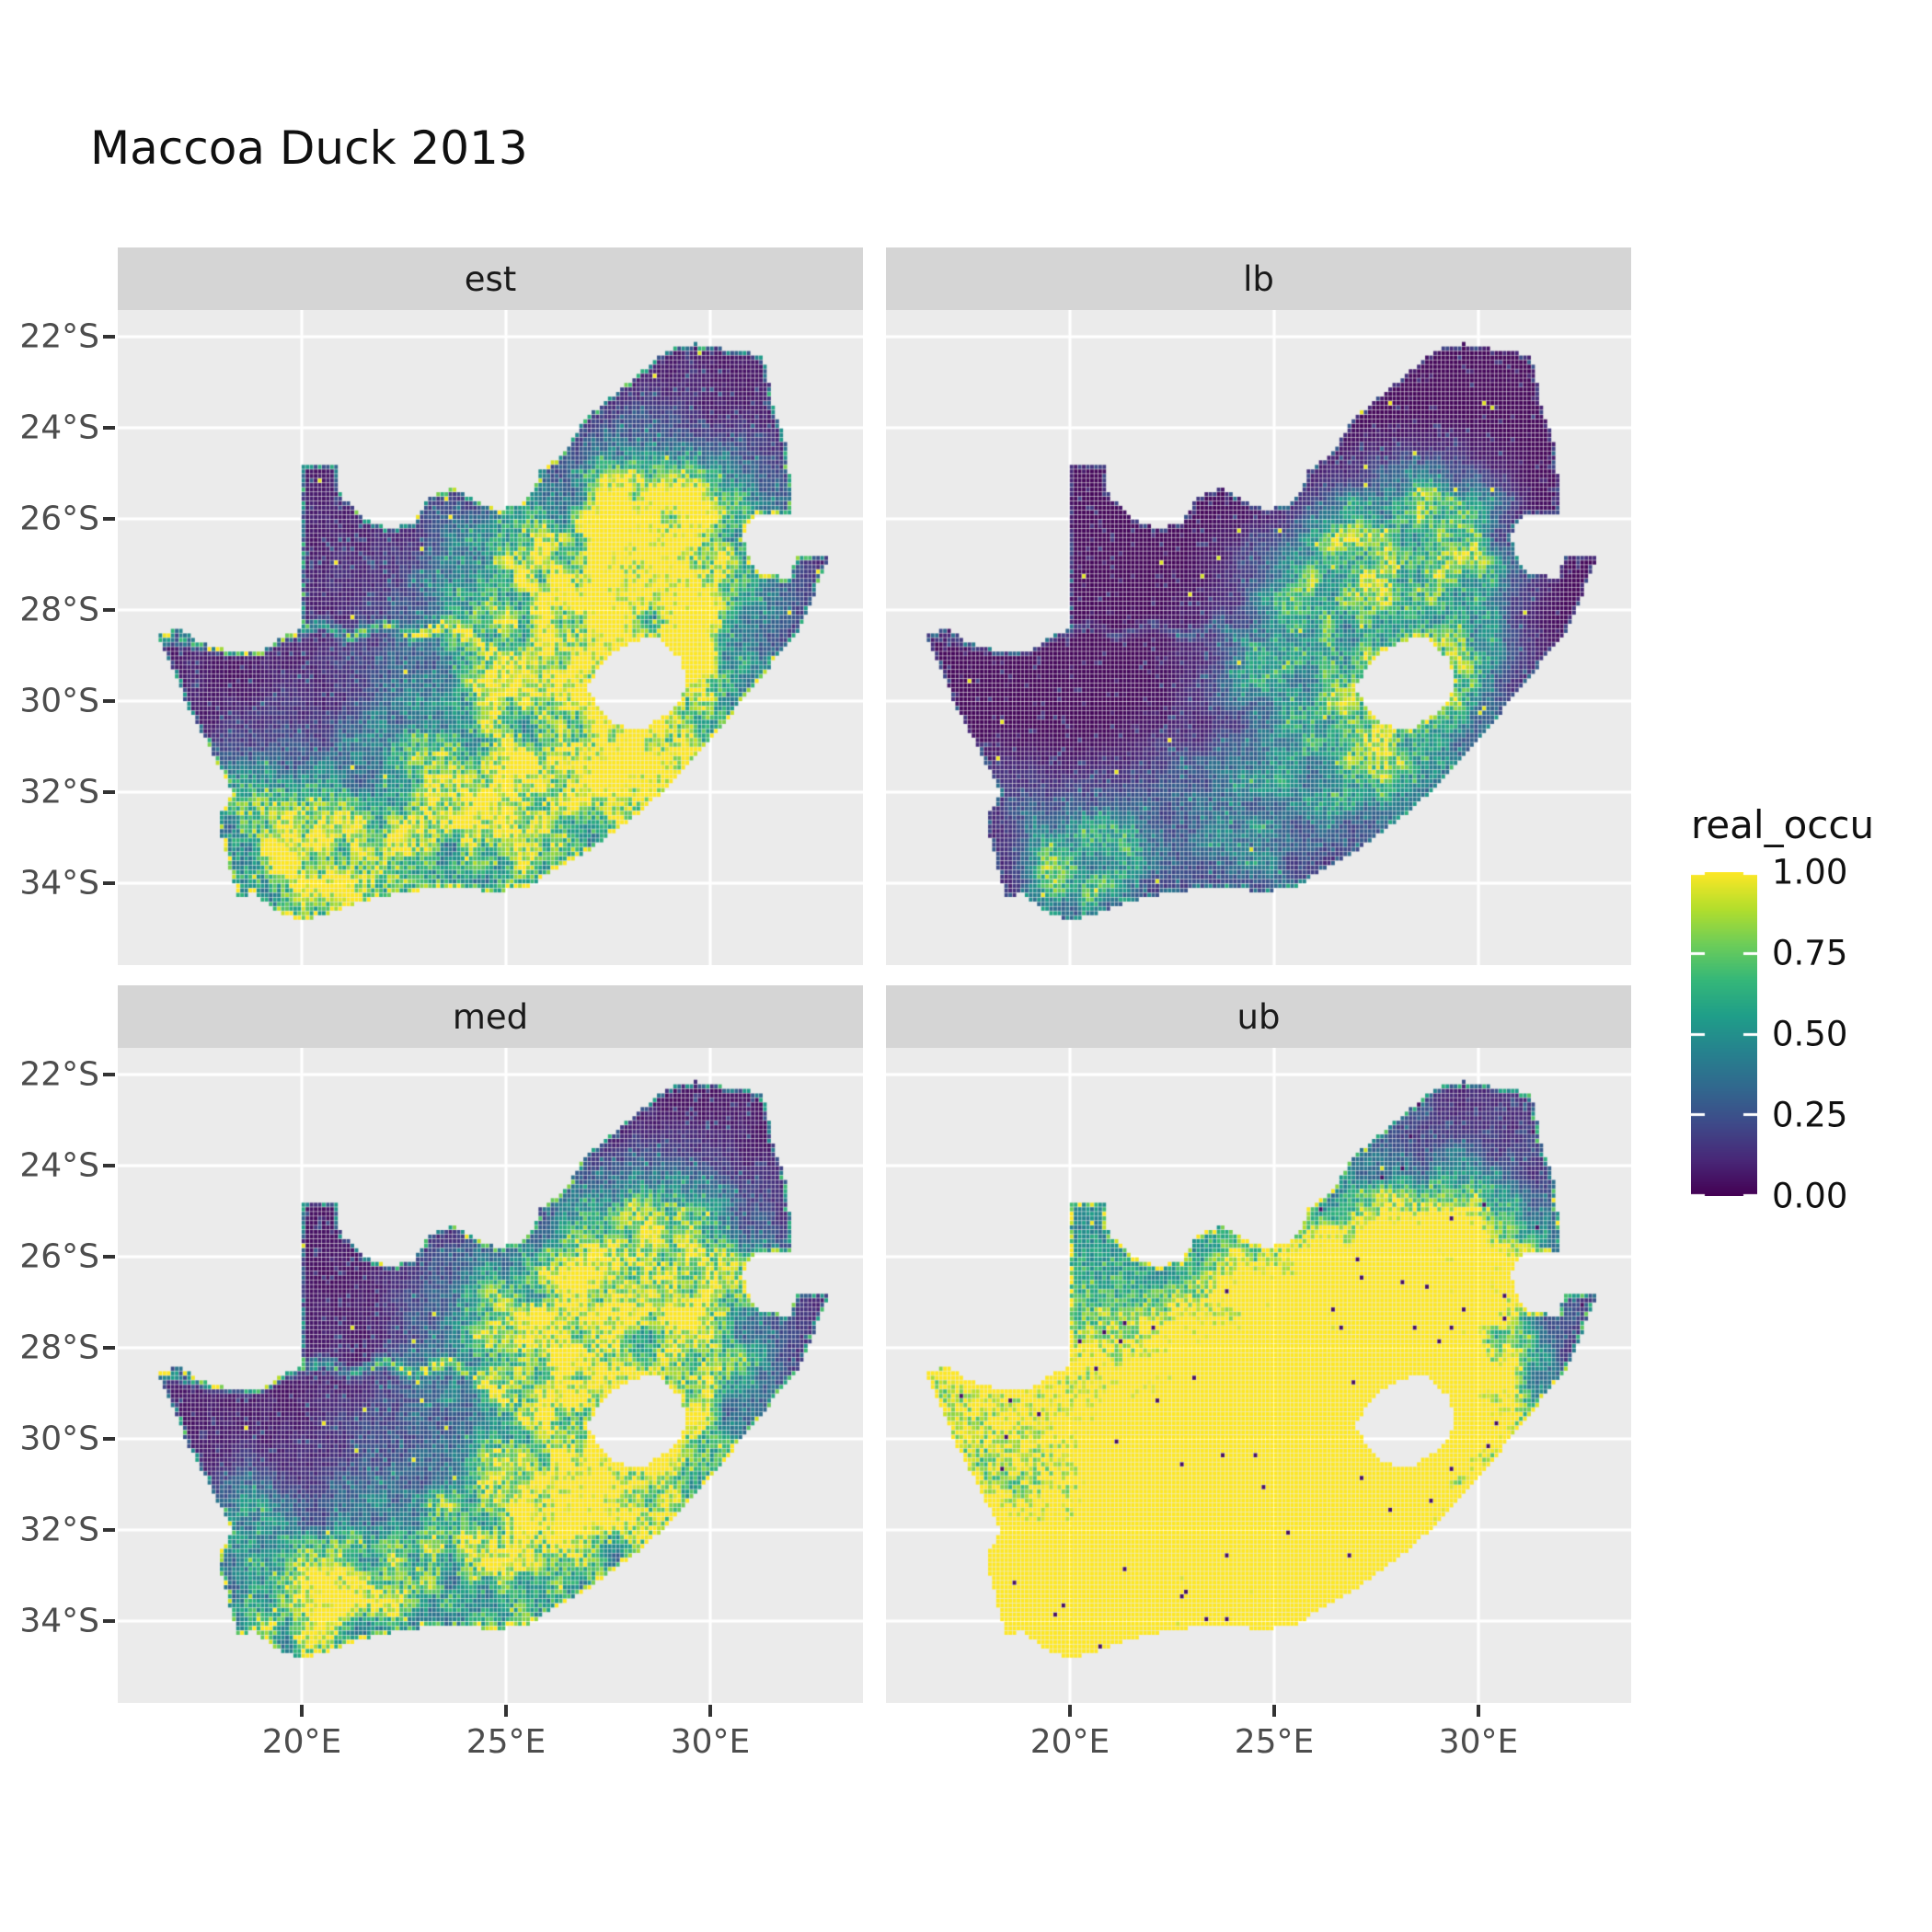 Image resolution: width=1932 pixels, height=1932 pixels. I want to click on legend-tick-label: 1.00, so click(1810, 872).